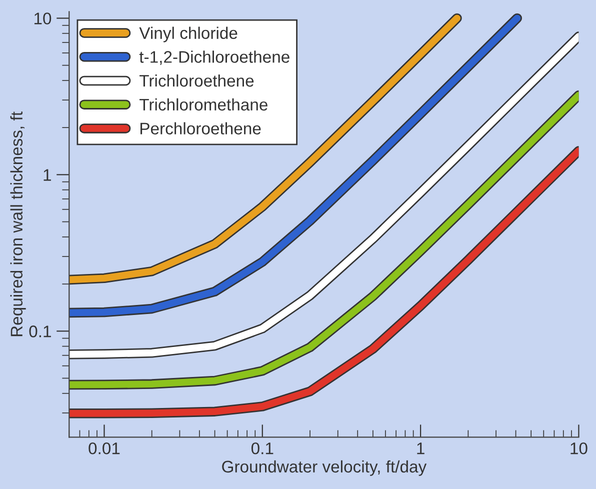 This screenshot has width=596, height=489. I want to click on legend-label: Trichloroethene, so click(197, 80).